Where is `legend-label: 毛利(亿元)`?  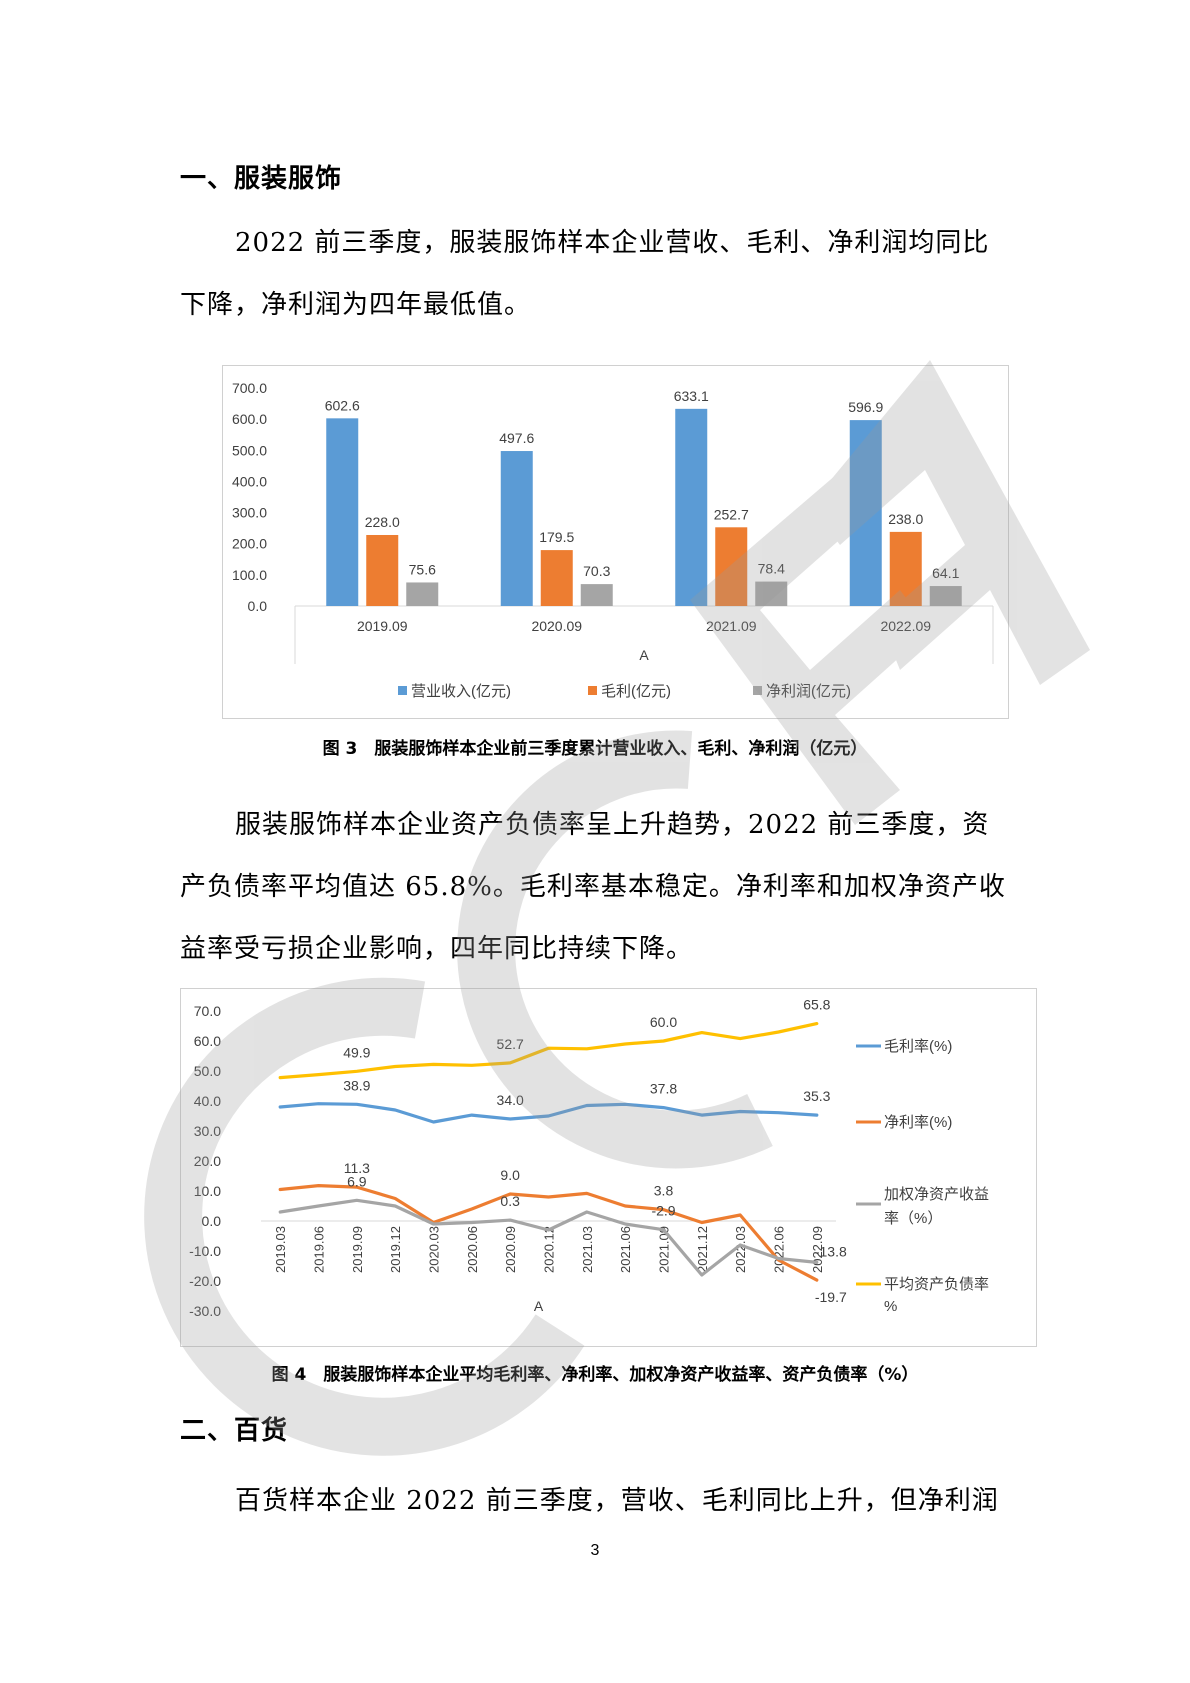
legend-label: 毛利(亿元) is located at coordinates (636, 691).